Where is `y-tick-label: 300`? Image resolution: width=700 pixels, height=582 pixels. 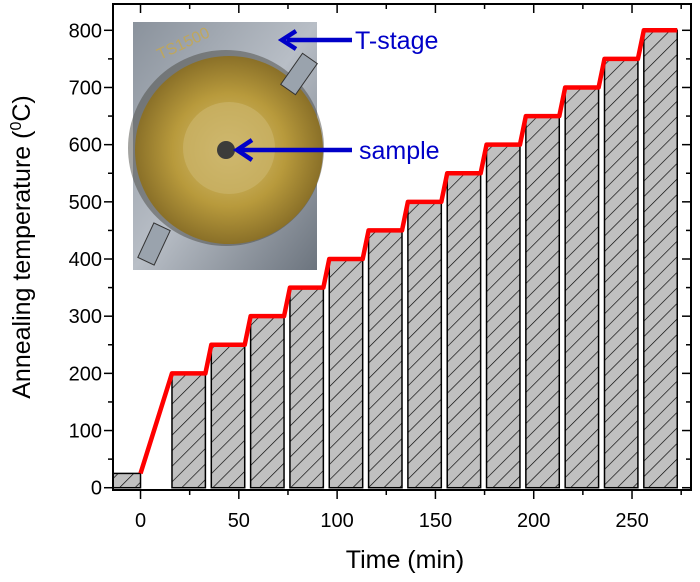
y-tick-label: 300 is located at coordinates (85, 317).